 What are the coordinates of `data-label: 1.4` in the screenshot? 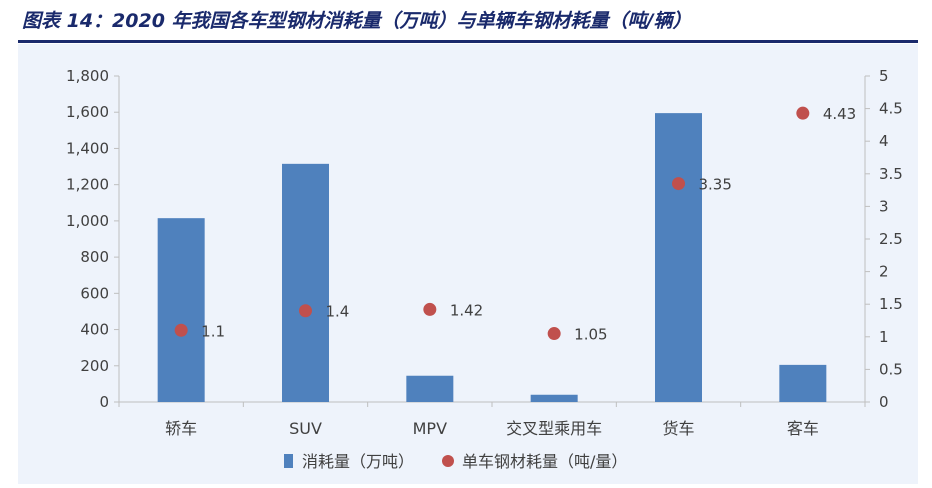 It's located at (338, 312).